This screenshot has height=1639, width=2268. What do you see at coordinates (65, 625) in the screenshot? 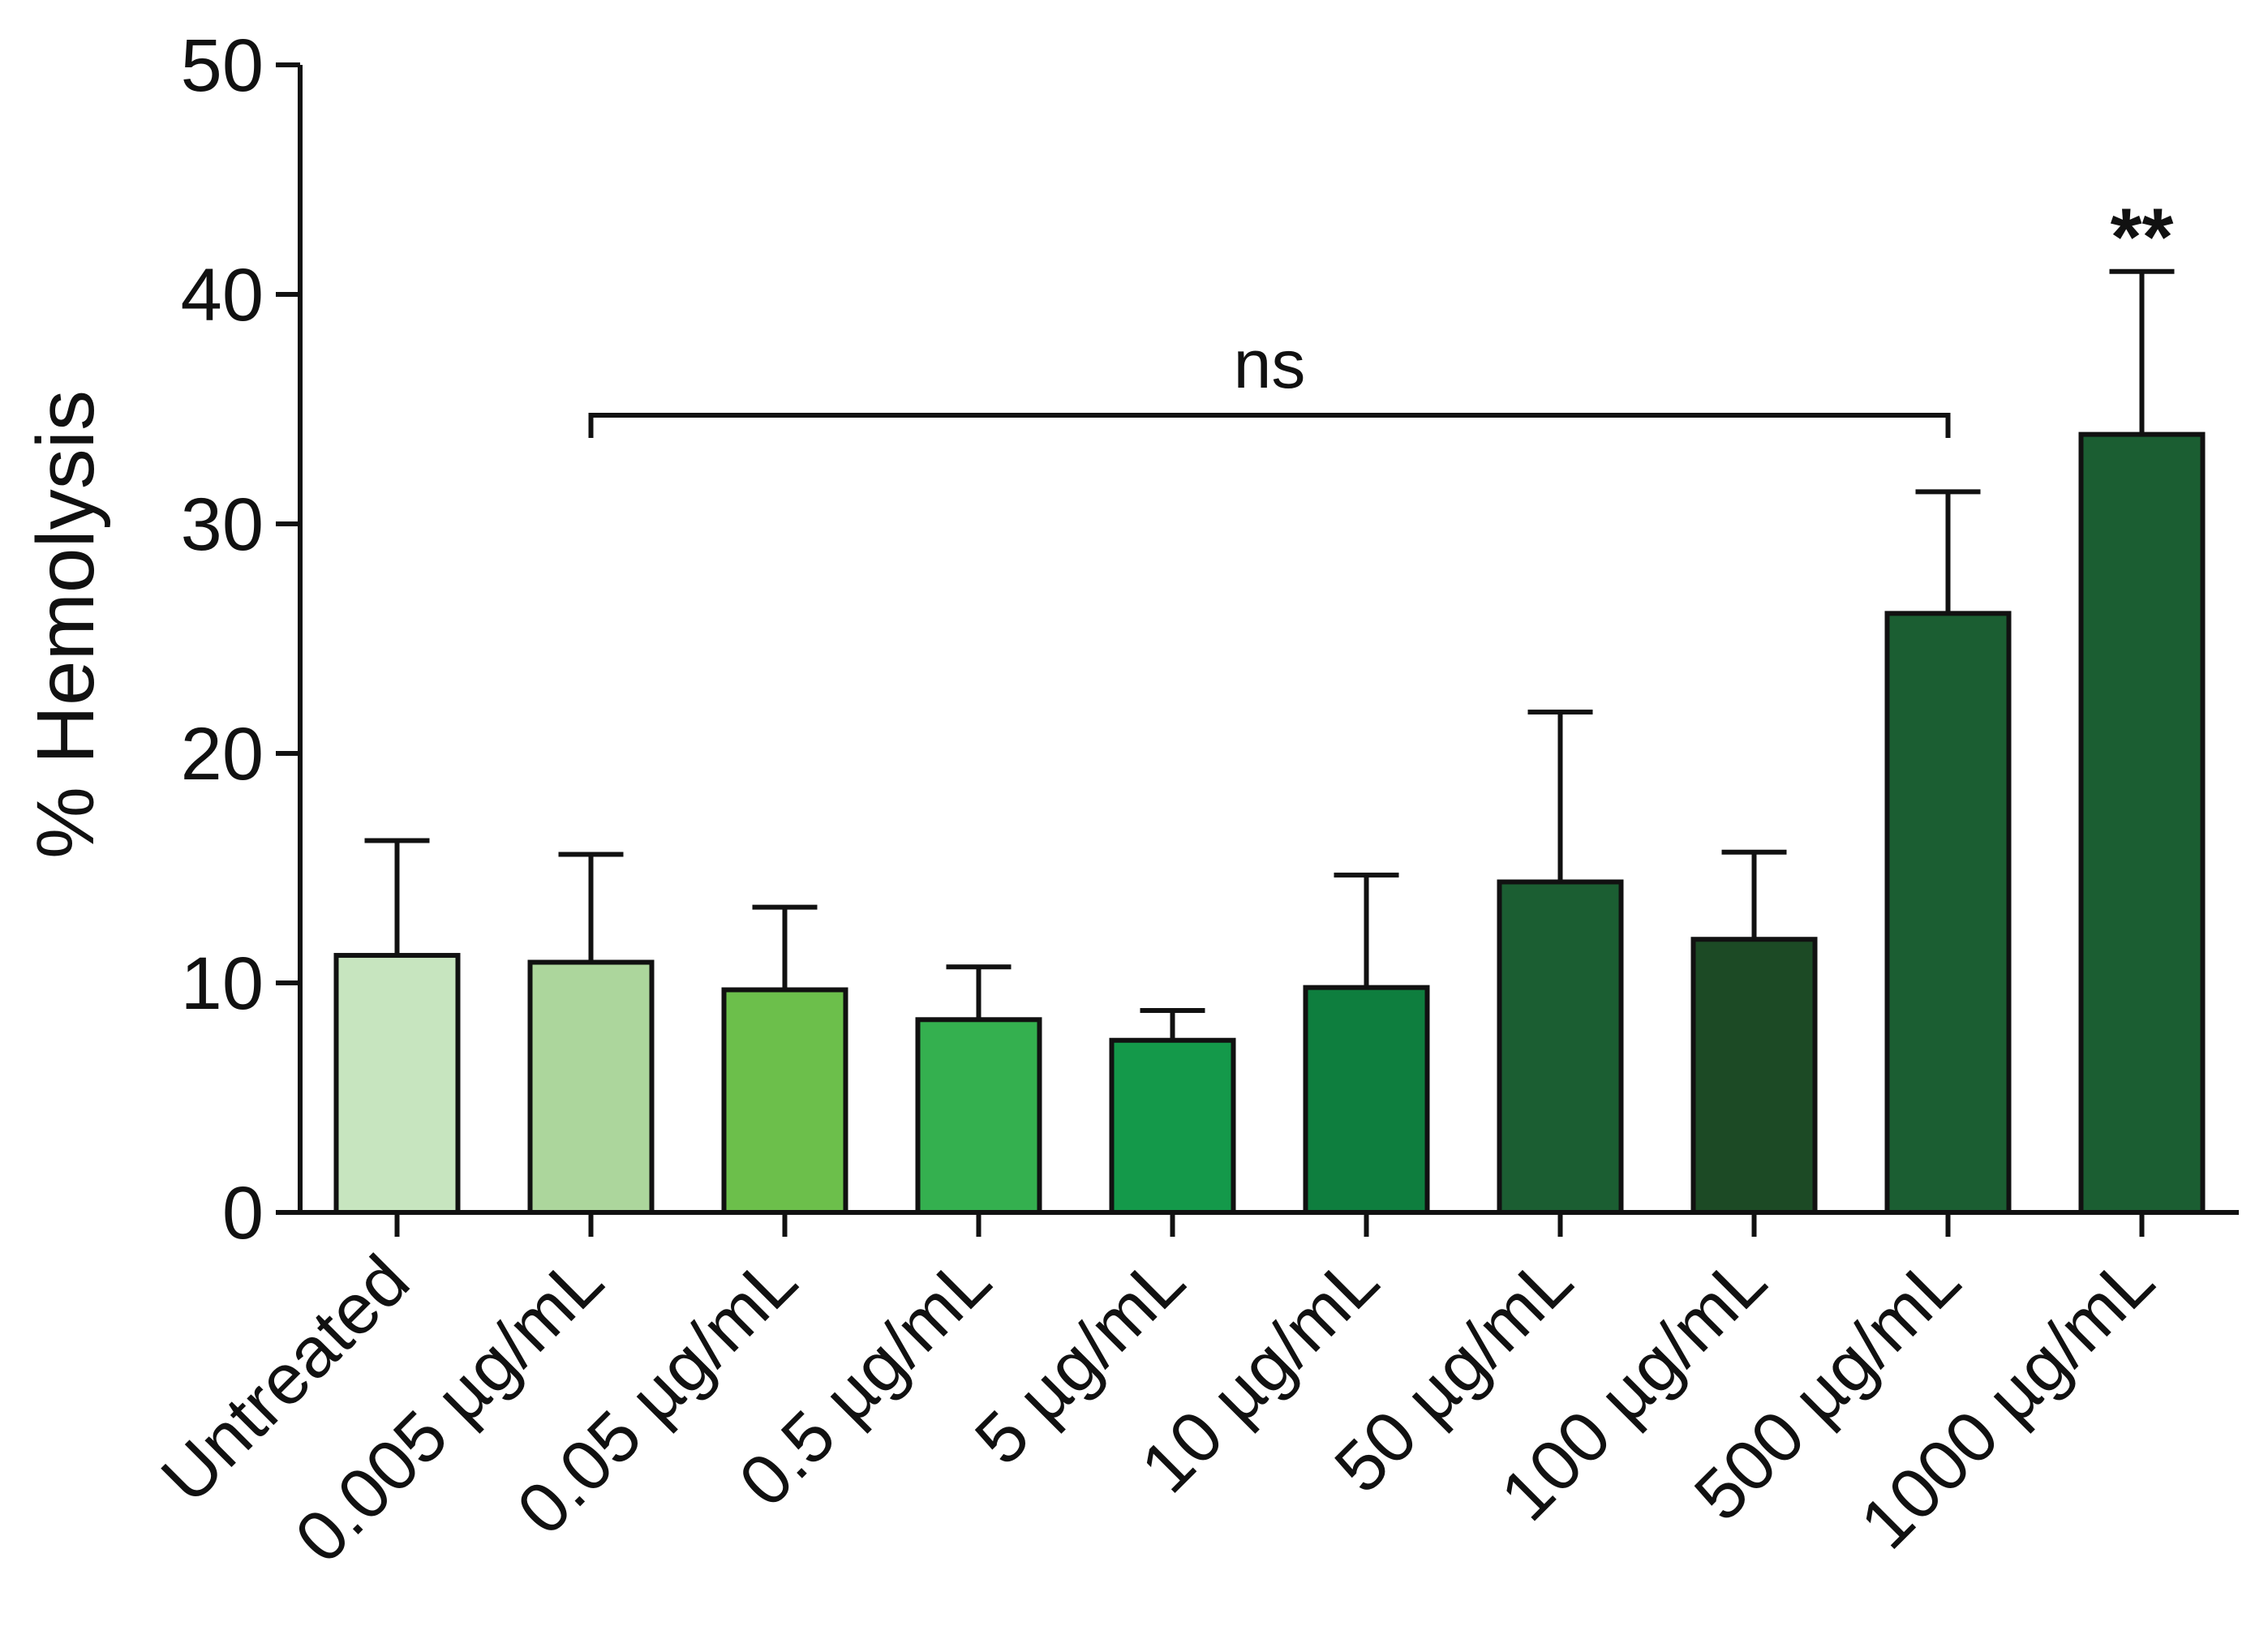
I see `y-axis-label: % Hemolysis` at bounding box center [65, 625].